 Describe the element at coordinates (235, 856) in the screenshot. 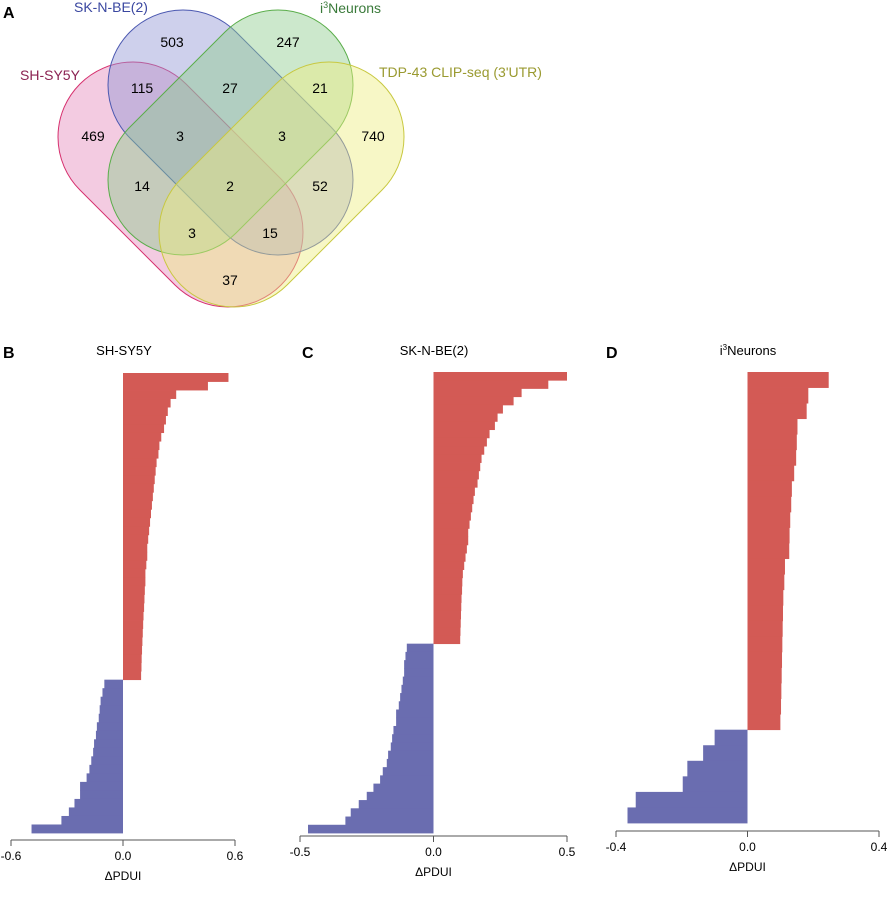

I see `x-tick-label: 0.6` at that location.